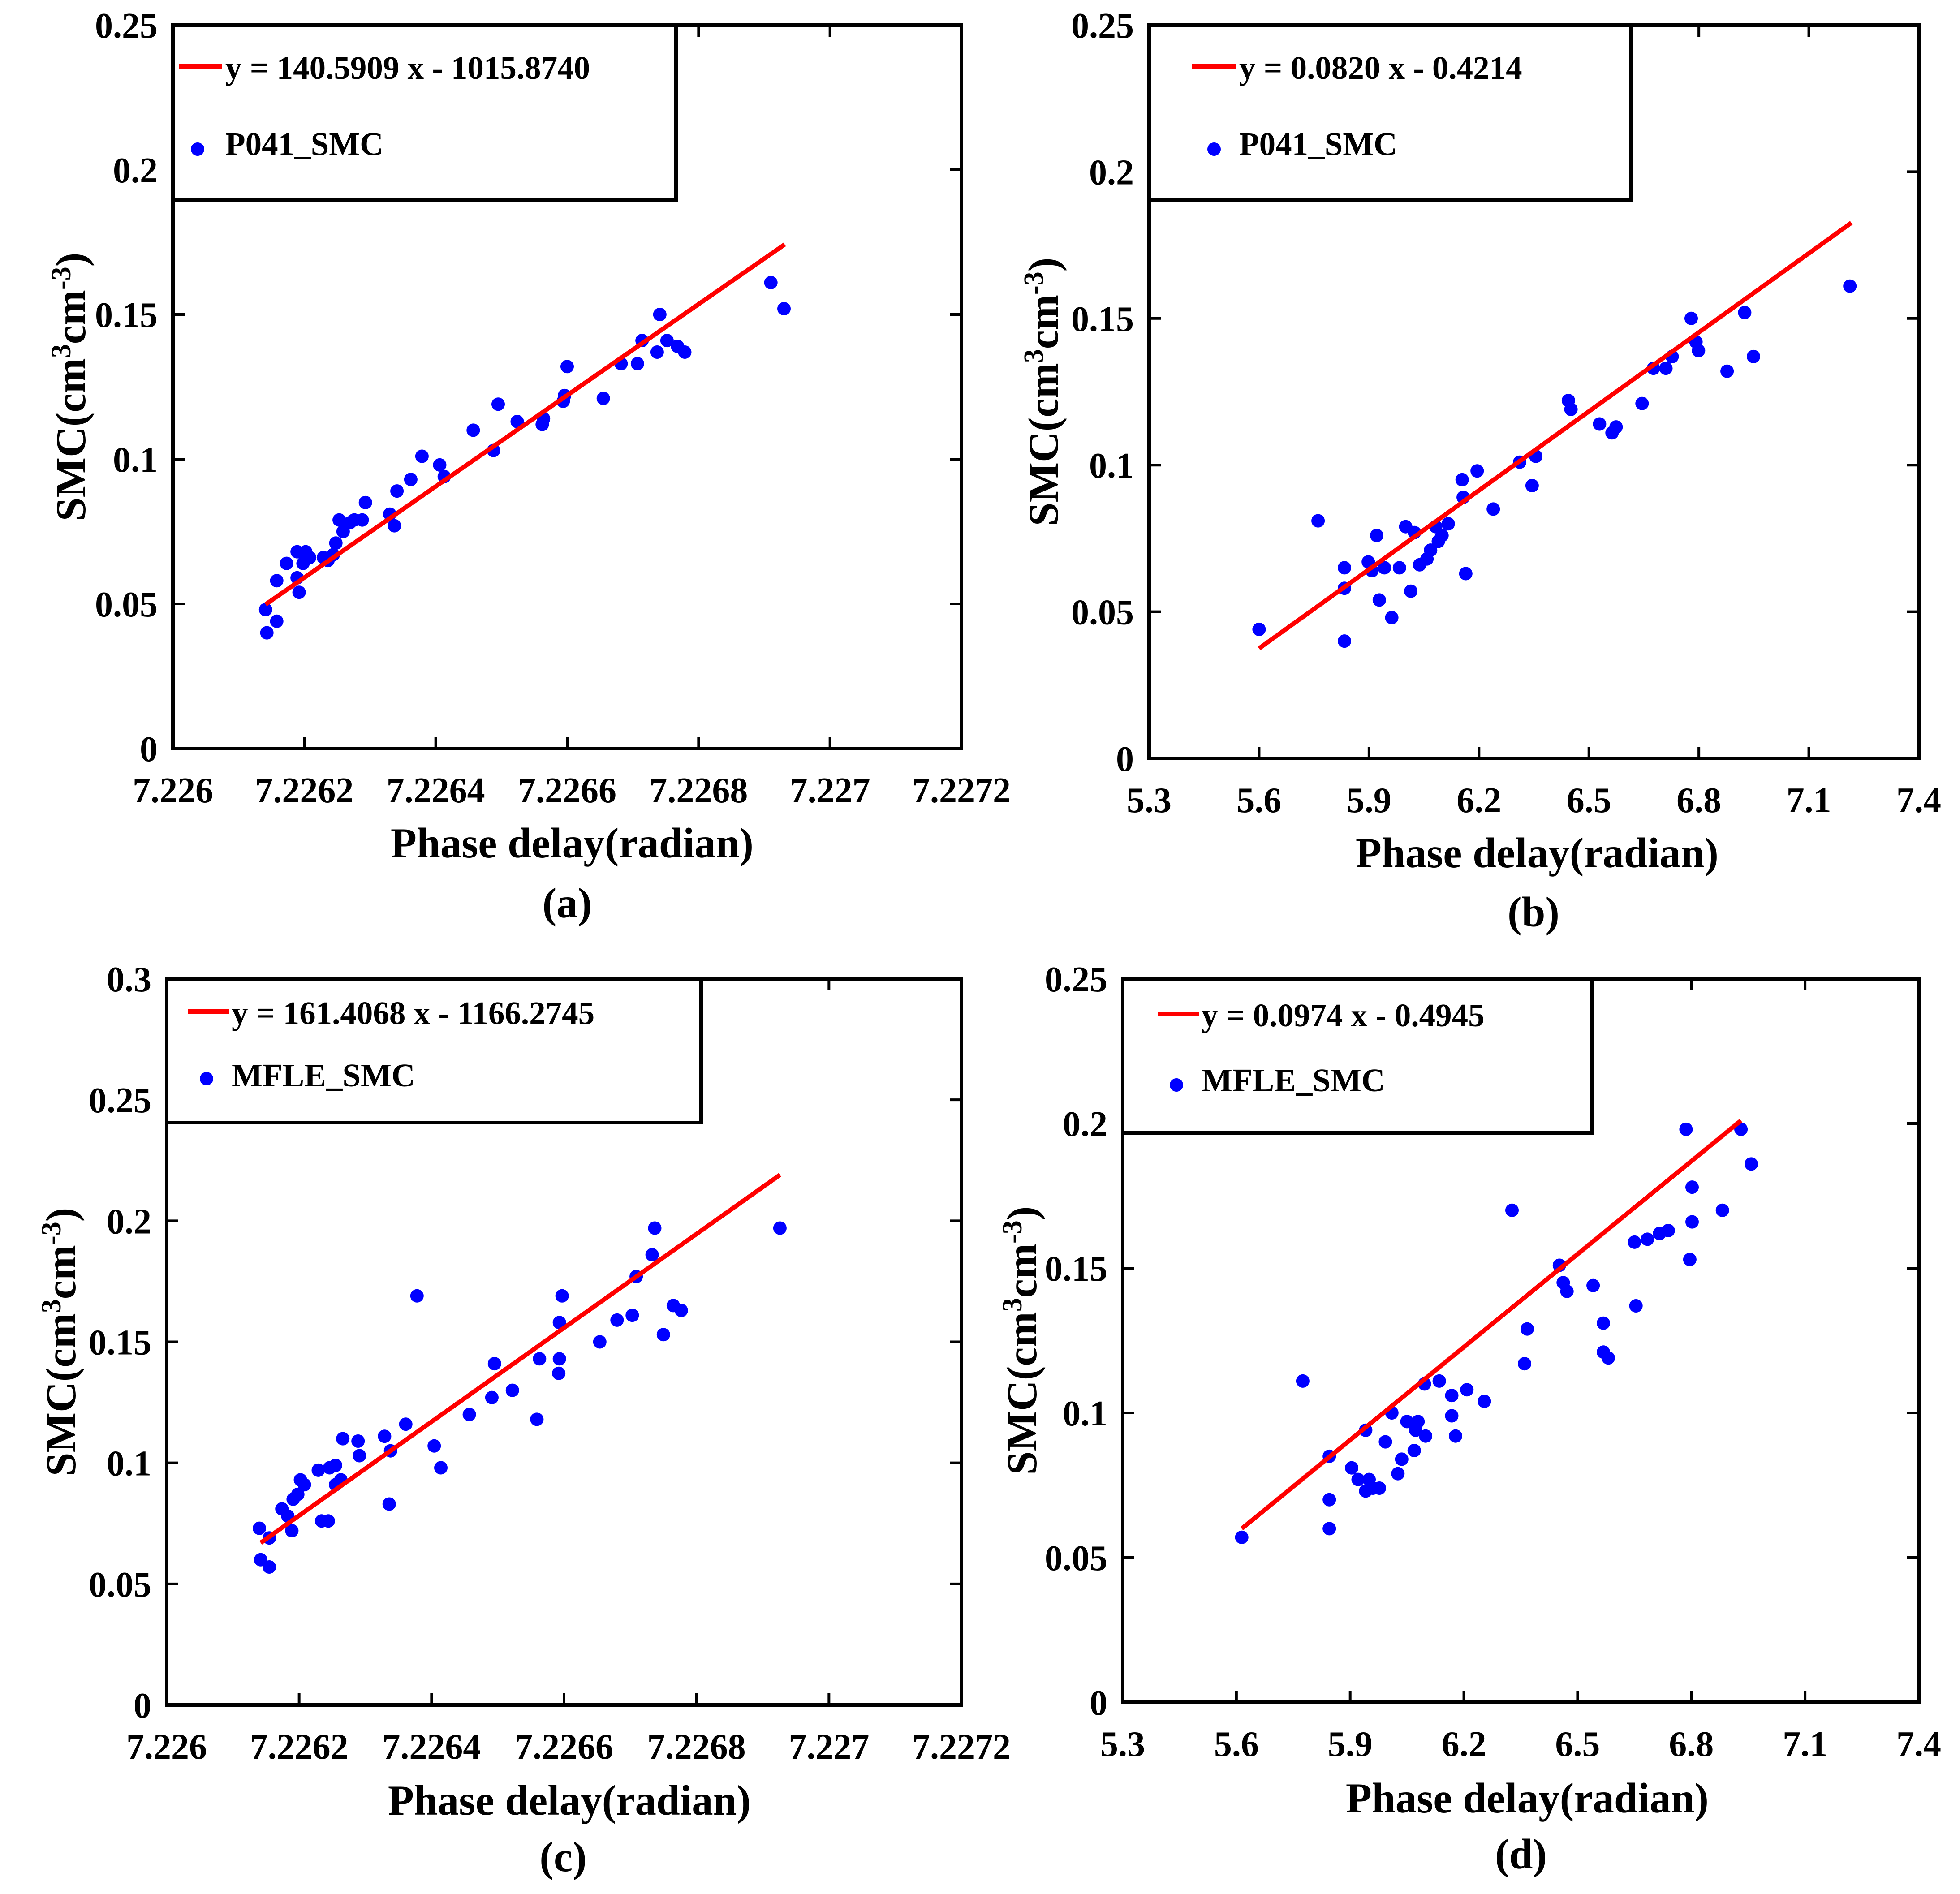 The height and width of the screenshot is (1894, 1960). Describe the element at coordinates (696, 1747) in the screenshot. I see `x-tick-label: 7.2268` at that location.